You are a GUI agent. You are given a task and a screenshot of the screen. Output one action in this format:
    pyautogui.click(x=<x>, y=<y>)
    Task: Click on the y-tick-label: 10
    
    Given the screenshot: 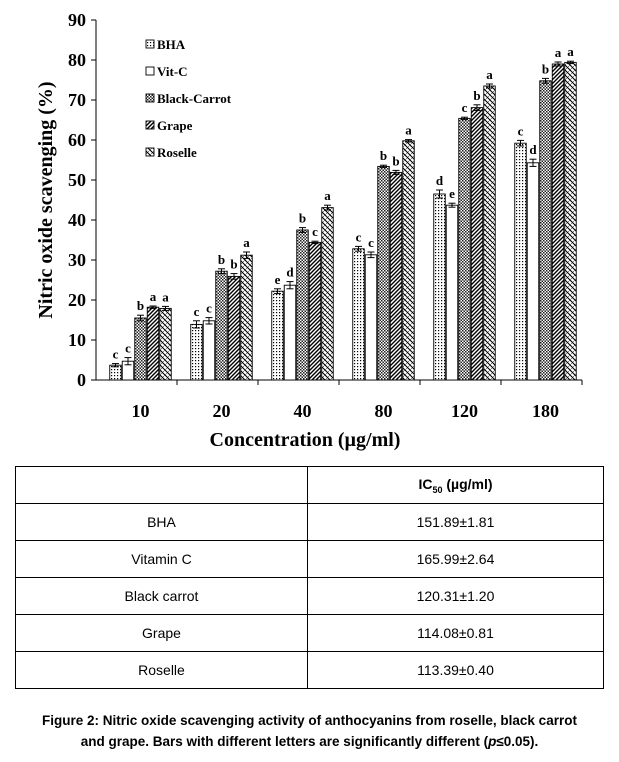 What is the action you would take?
    pyautogui.click(x=77, y=340)
    